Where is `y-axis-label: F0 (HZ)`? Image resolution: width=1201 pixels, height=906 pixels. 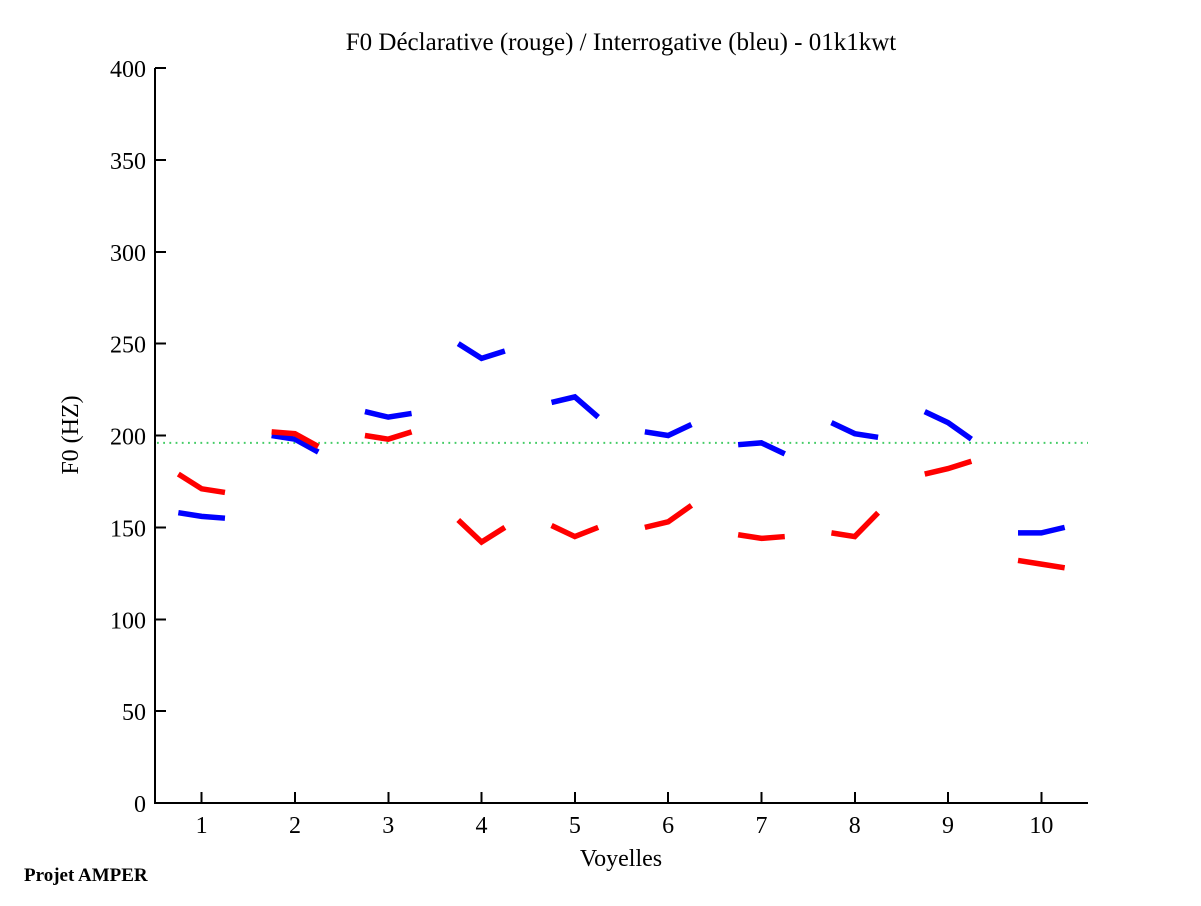 y-axis-label: F0 (HZ) is located at coordinates (71, 434).